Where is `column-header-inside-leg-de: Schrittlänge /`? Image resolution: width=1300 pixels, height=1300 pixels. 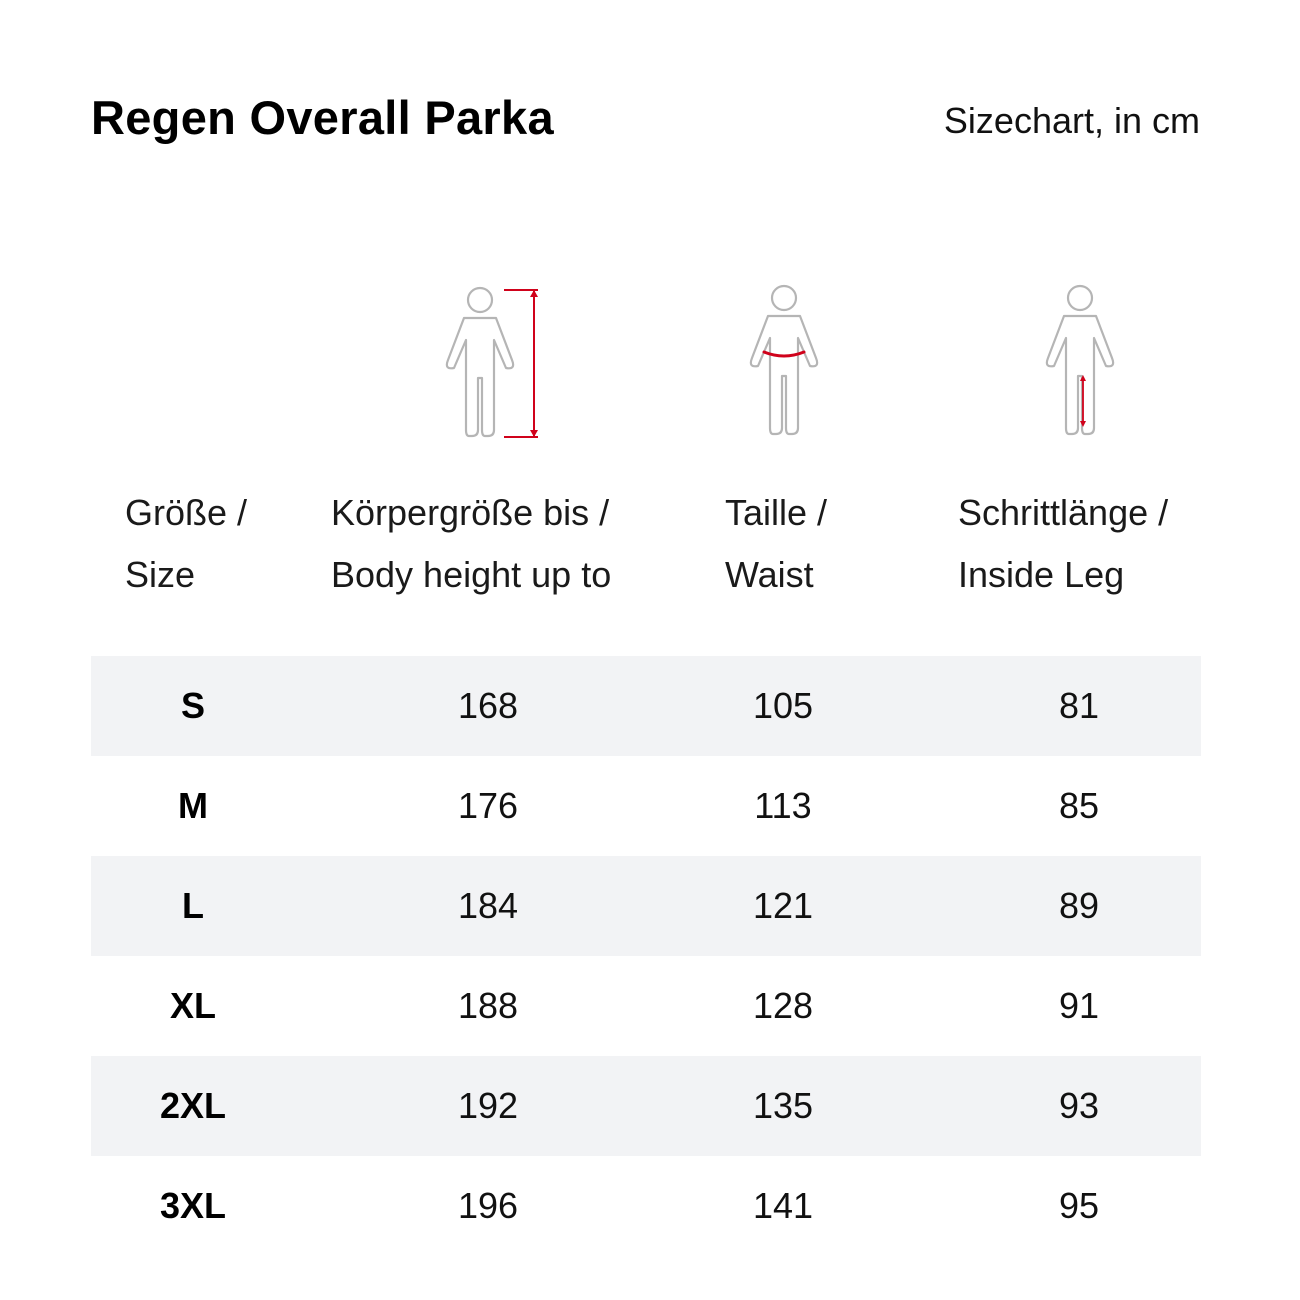
column-header-inside-leg-de: Schrittlänge / is located at coordinates (1063, 512).